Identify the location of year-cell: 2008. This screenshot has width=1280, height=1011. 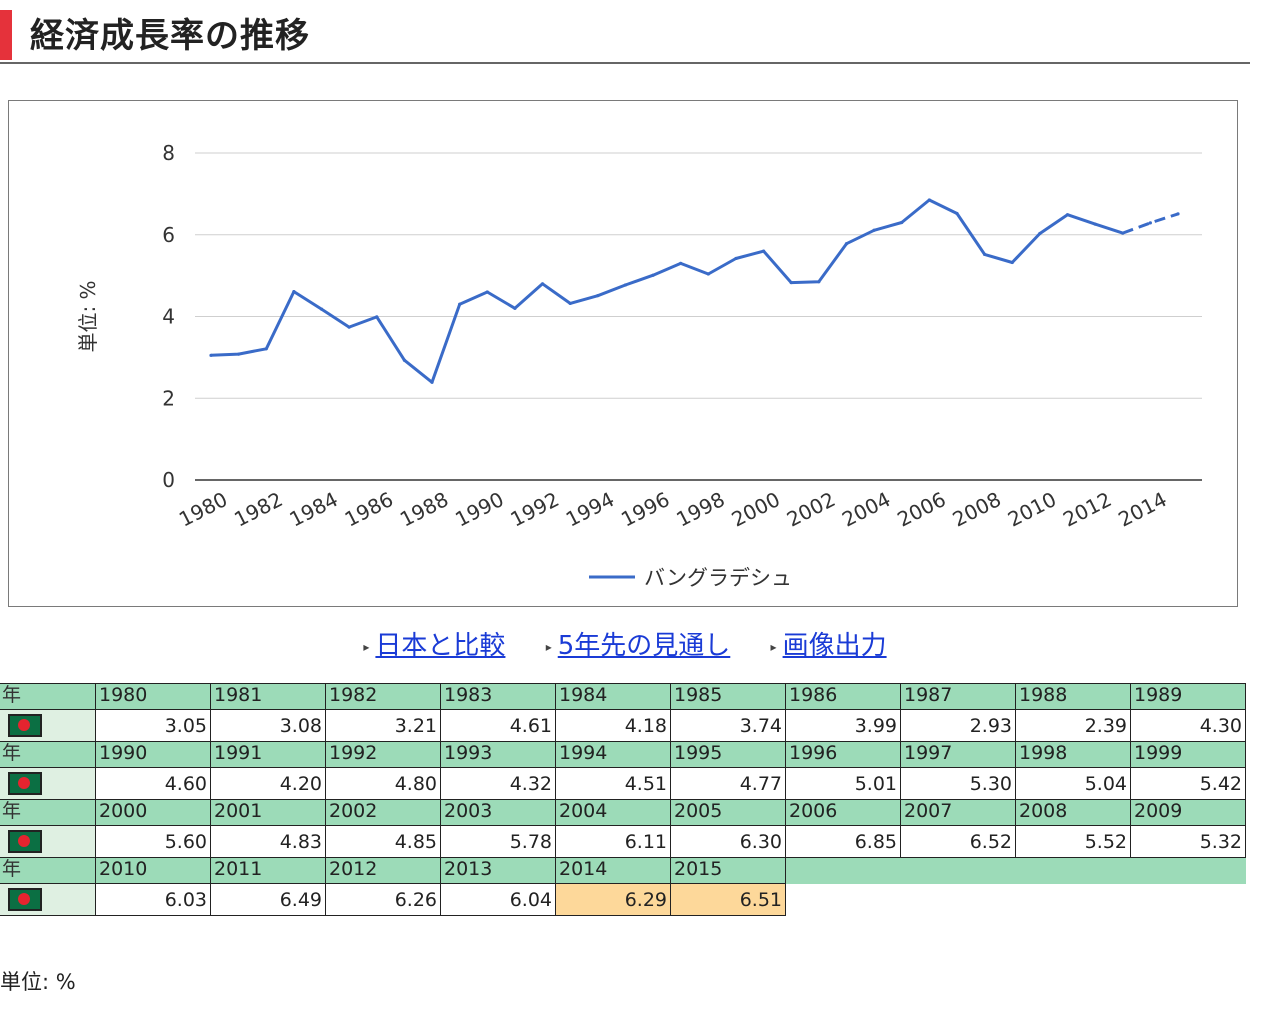
(1073, 812).